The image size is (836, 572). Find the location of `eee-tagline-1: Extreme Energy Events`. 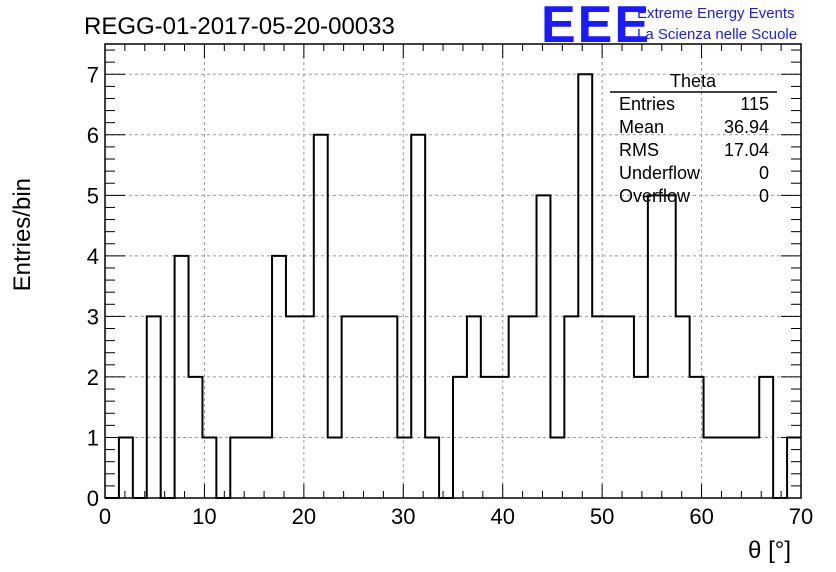

eee-tagline-1: Extreme Energy Events is located at coordinates (716, 13).